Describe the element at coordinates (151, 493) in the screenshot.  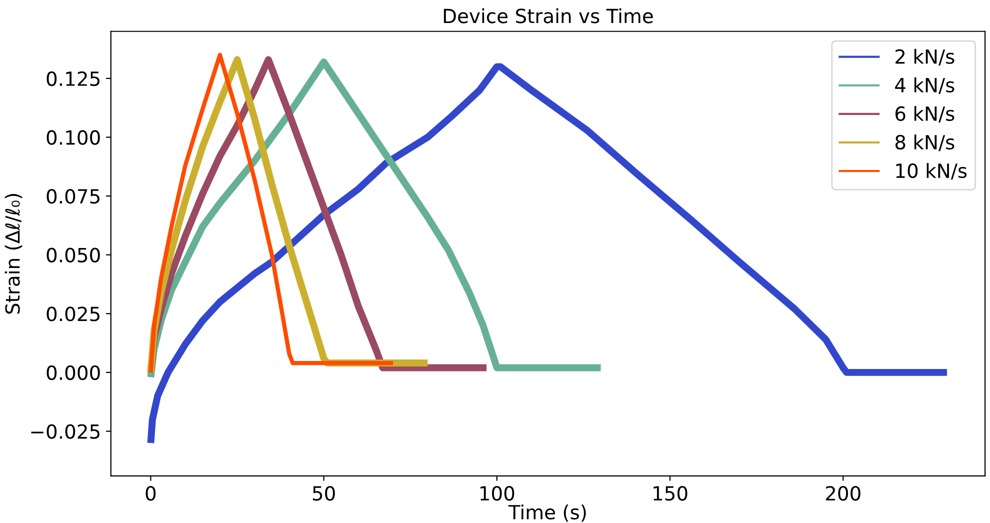
I see `x-tick-label: 0` at that location.